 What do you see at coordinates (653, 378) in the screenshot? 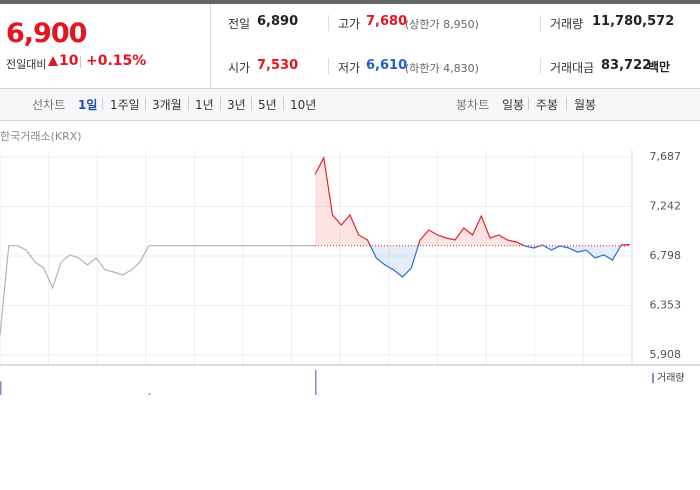
I see `volume-legend-swatch` at bounding box center [653, 378].